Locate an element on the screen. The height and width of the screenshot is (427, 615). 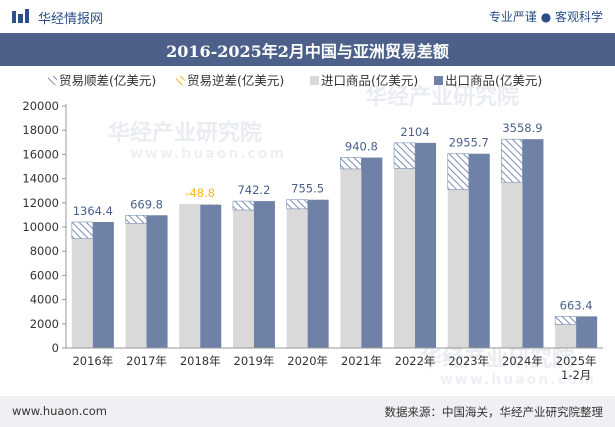
x-tick-label: 2021年 is located at coordinates (361, 361).